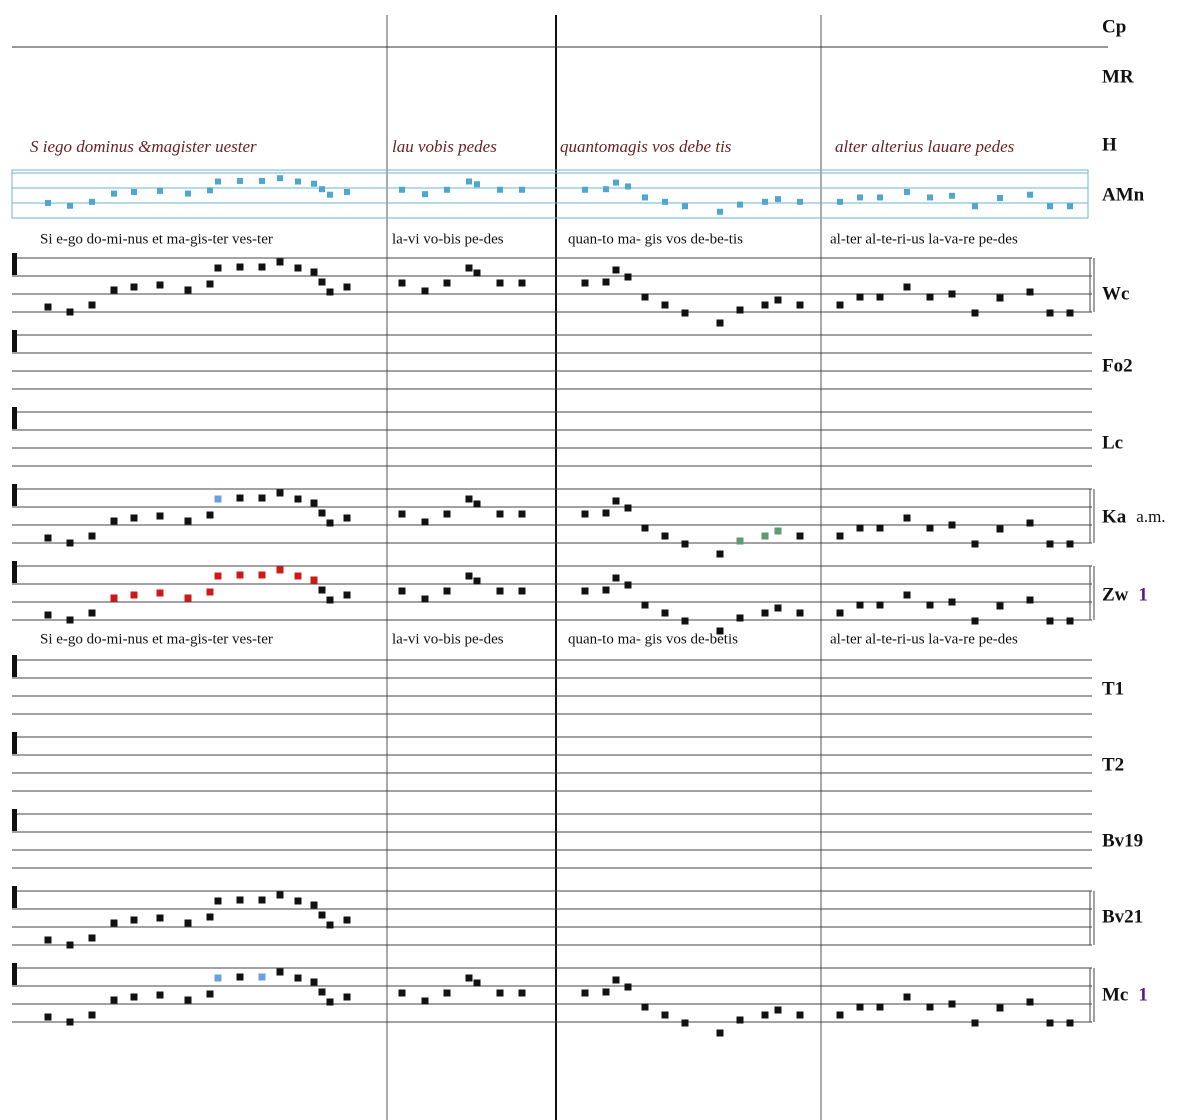 This screenshot has height=1120, width=1195. I want to click on manuscript-text: quantomagis vos debe tis, so click(646, 146).